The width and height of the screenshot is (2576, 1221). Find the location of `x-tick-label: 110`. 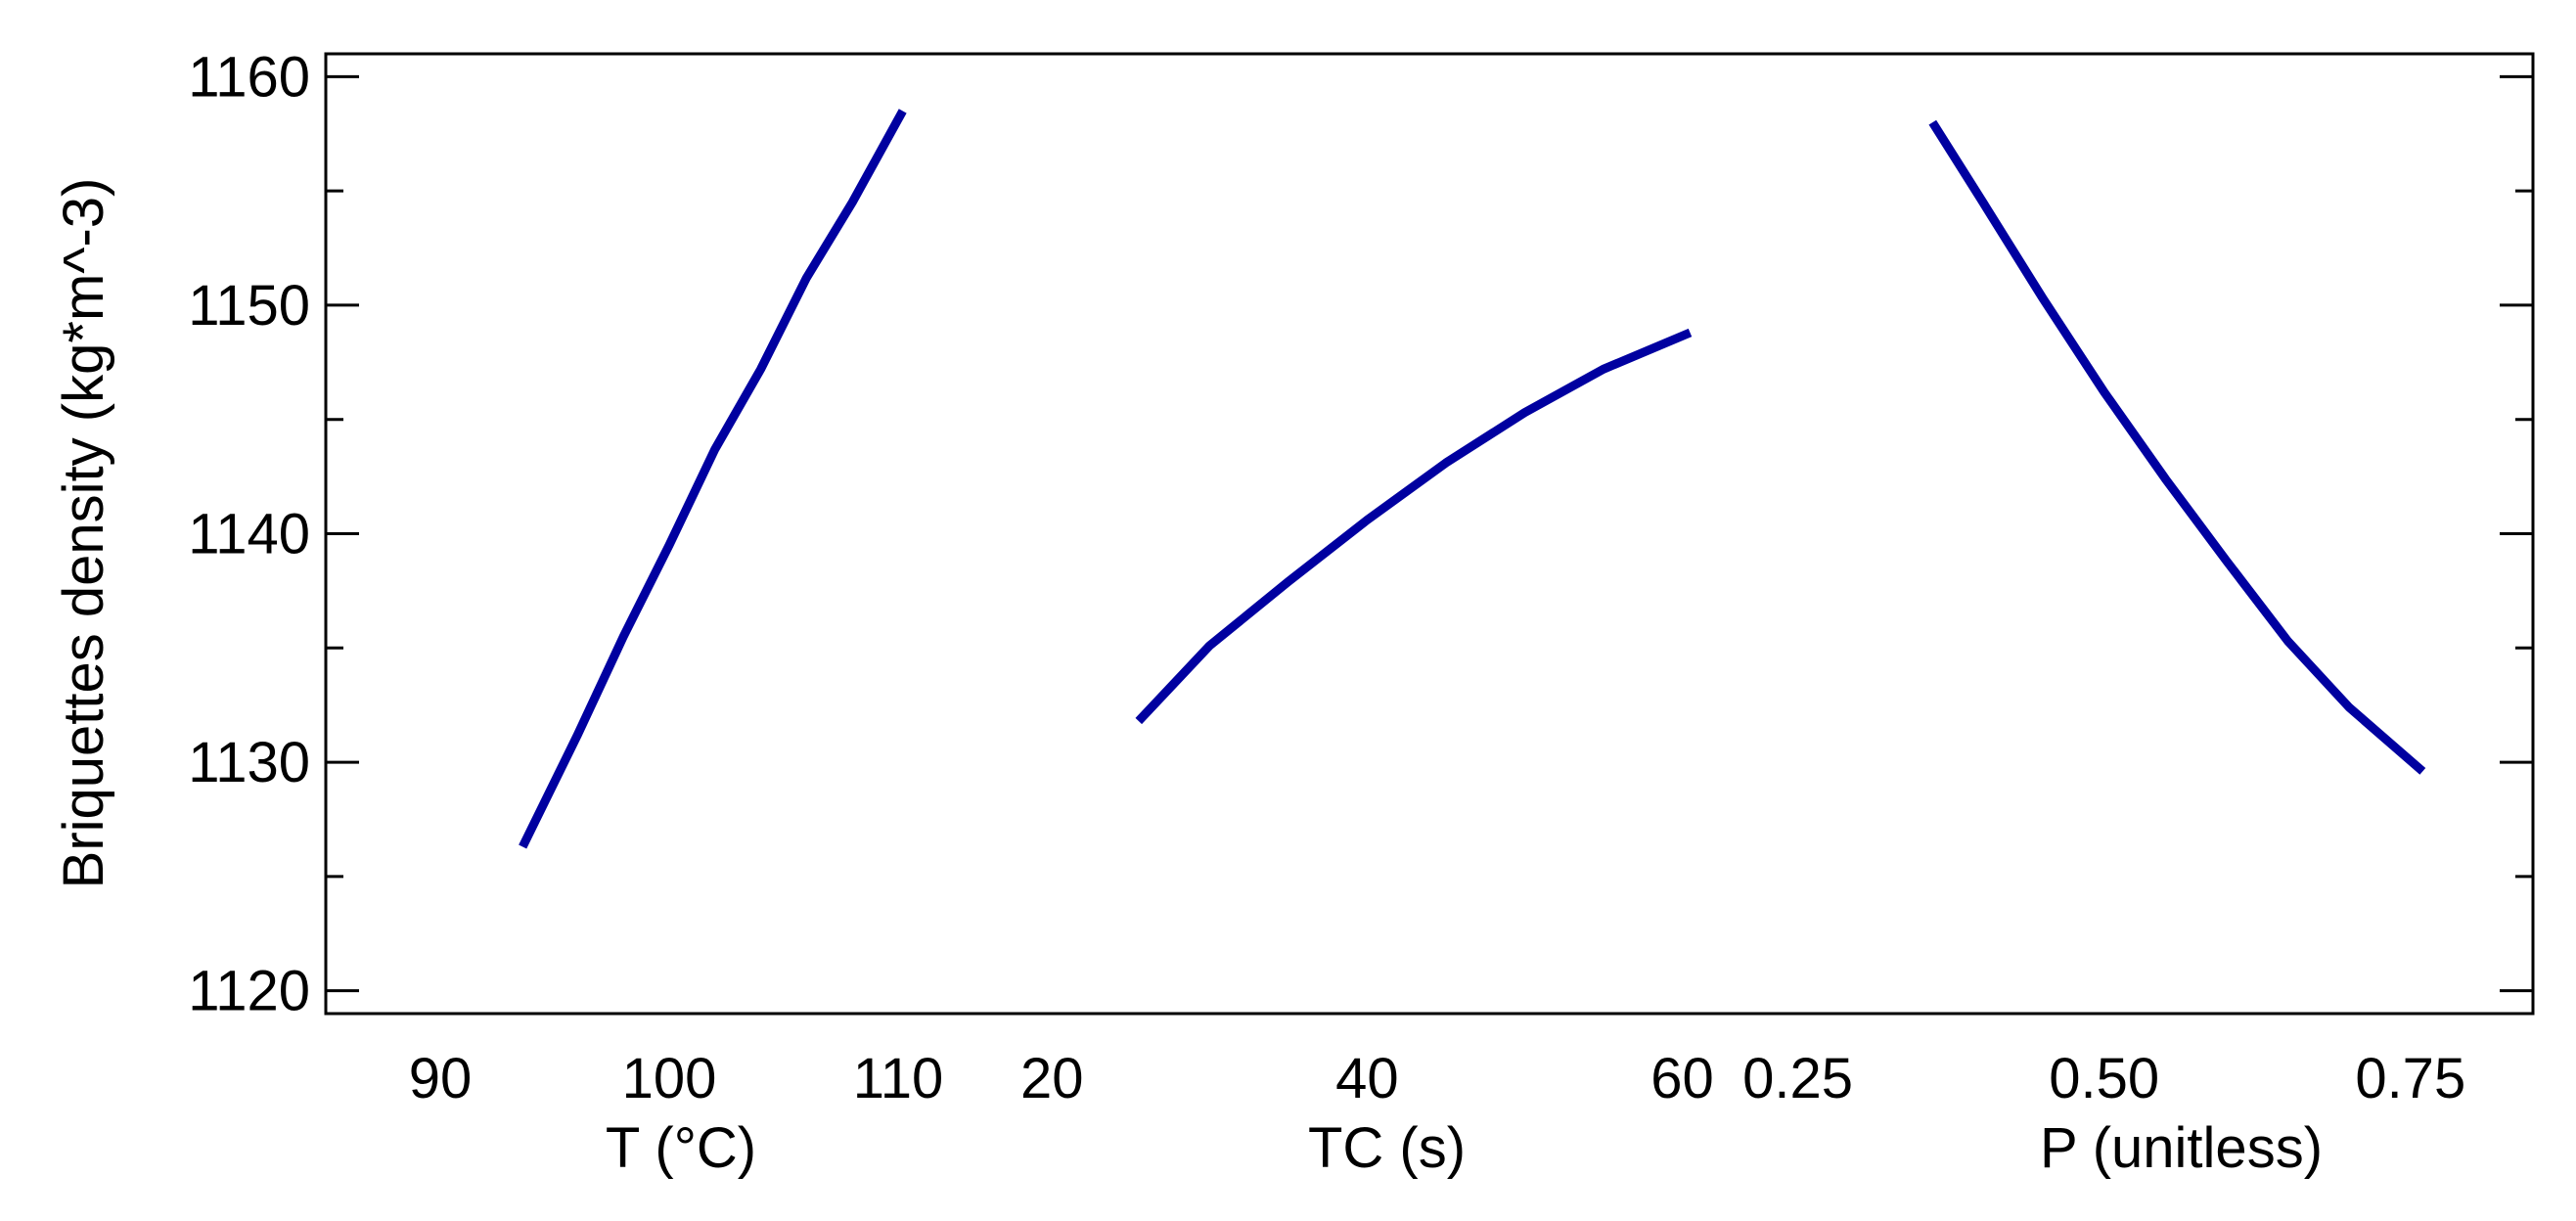

x-tick-label: 110 is located at coordinates (898, 1078).